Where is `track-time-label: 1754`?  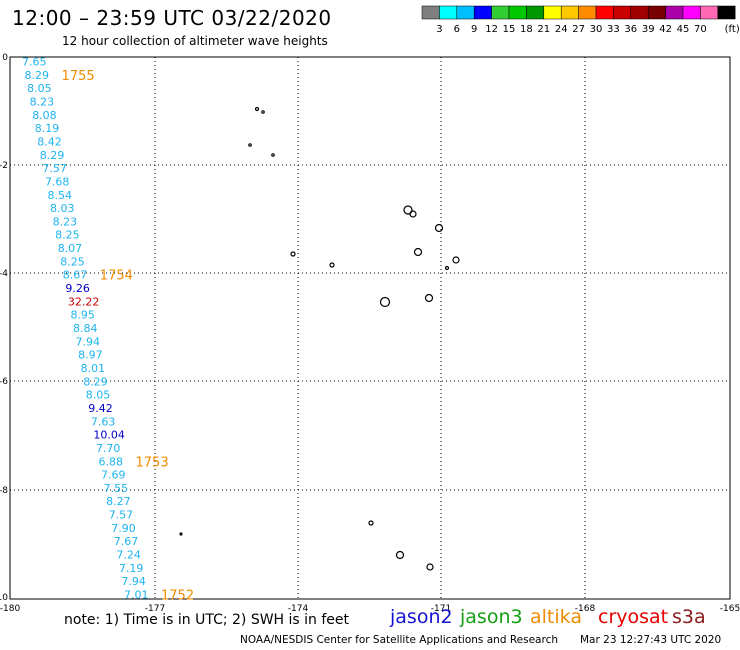 track-time-label: 1754 is located at coordinates (116, 276).